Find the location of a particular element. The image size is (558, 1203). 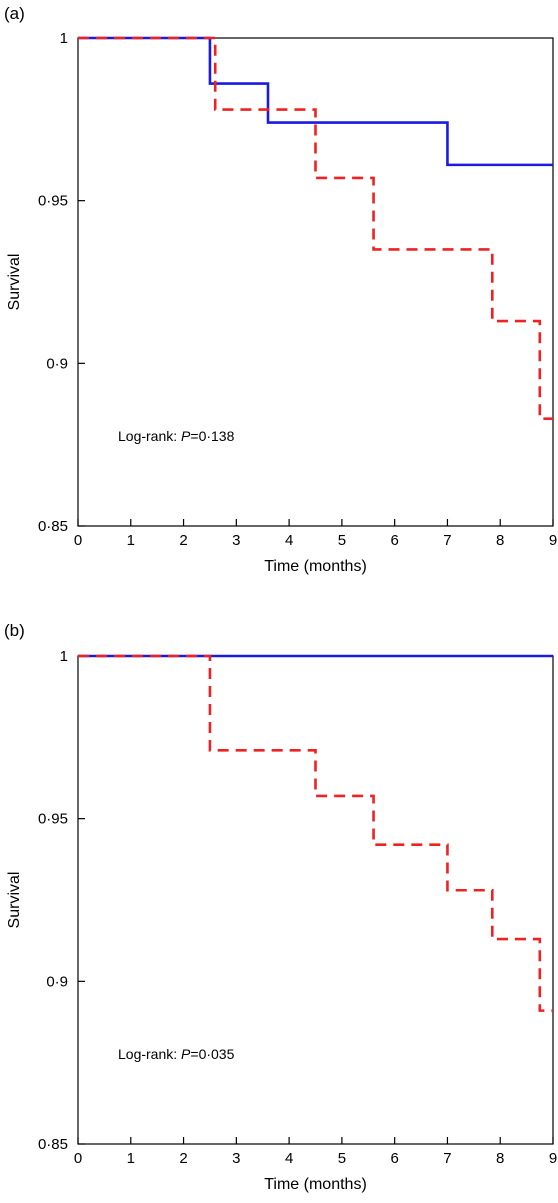

log-rank-annotation: Log-rank: P=0·138 is located at coordinates (176, 436).